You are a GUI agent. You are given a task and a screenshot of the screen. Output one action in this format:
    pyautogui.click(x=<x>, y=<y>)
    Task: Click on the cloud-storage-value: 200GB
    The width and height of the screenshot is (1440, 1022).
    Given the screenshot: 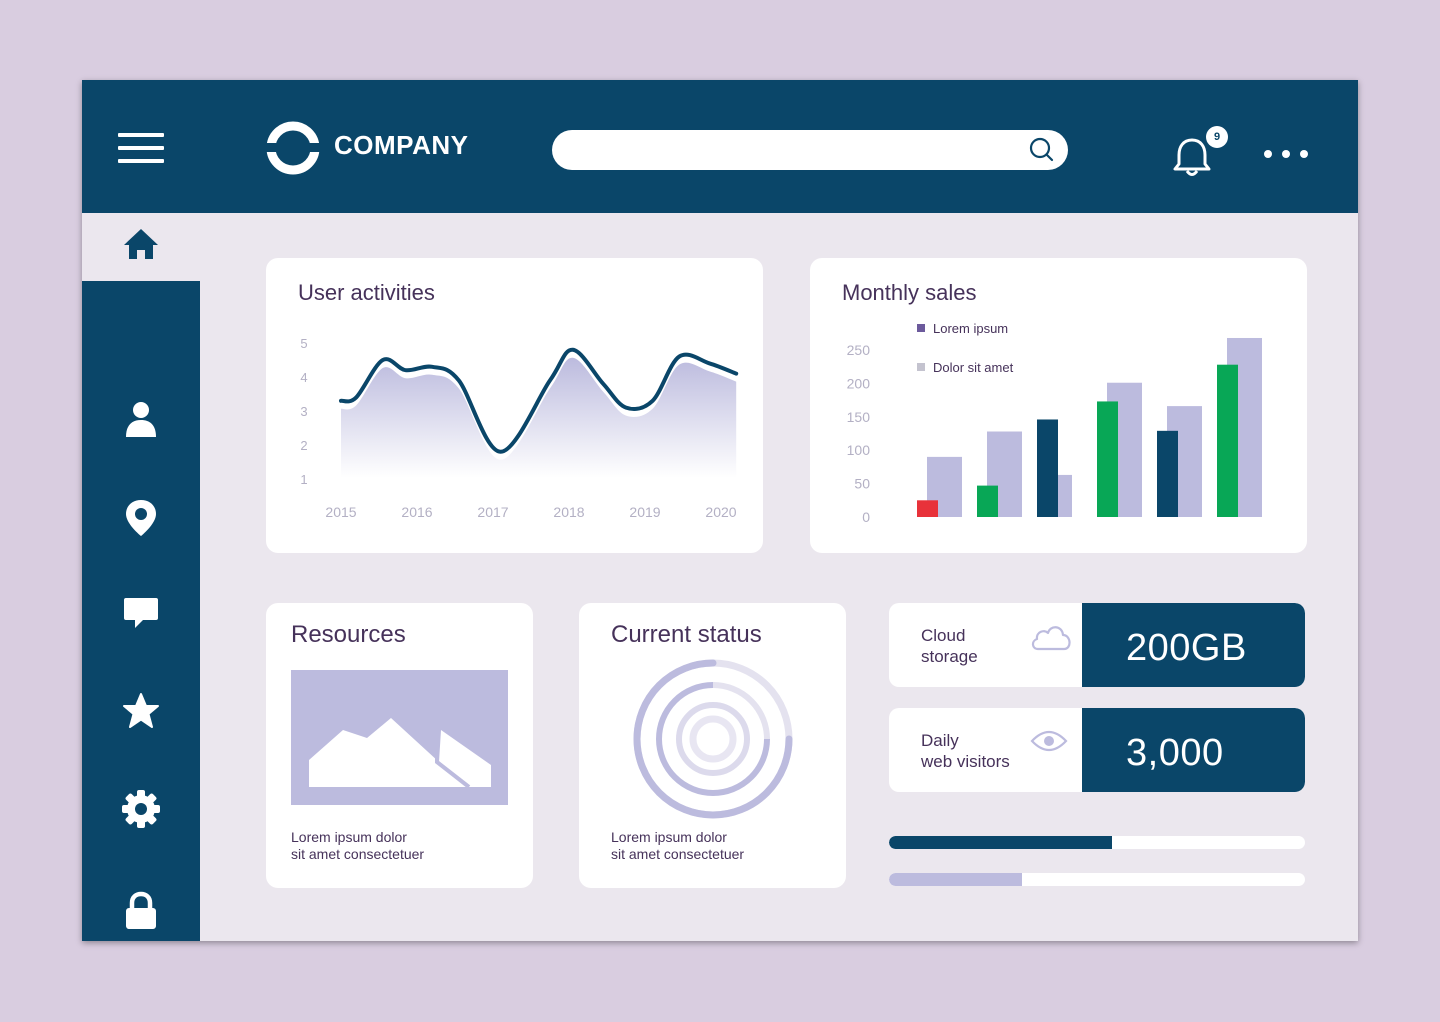 What is the action you would take?
    pyautogui.click(x=1186, y=648)
    